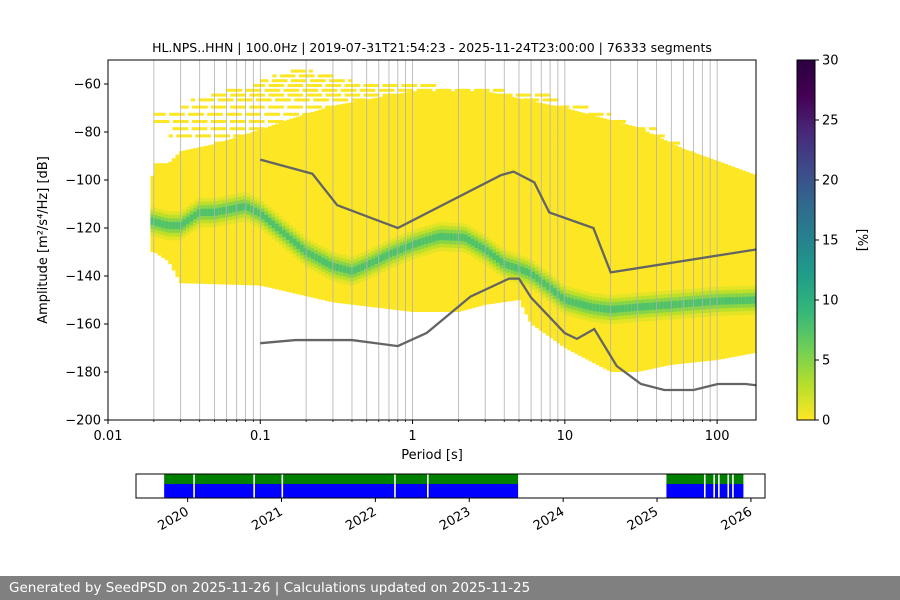 Image resolution: width=900 pixels, height=600 pixels. What do you see at coordinates (549, 519) in the screenshot?
I see `year-tick-label: 2024` at bounding box center [549, 519].